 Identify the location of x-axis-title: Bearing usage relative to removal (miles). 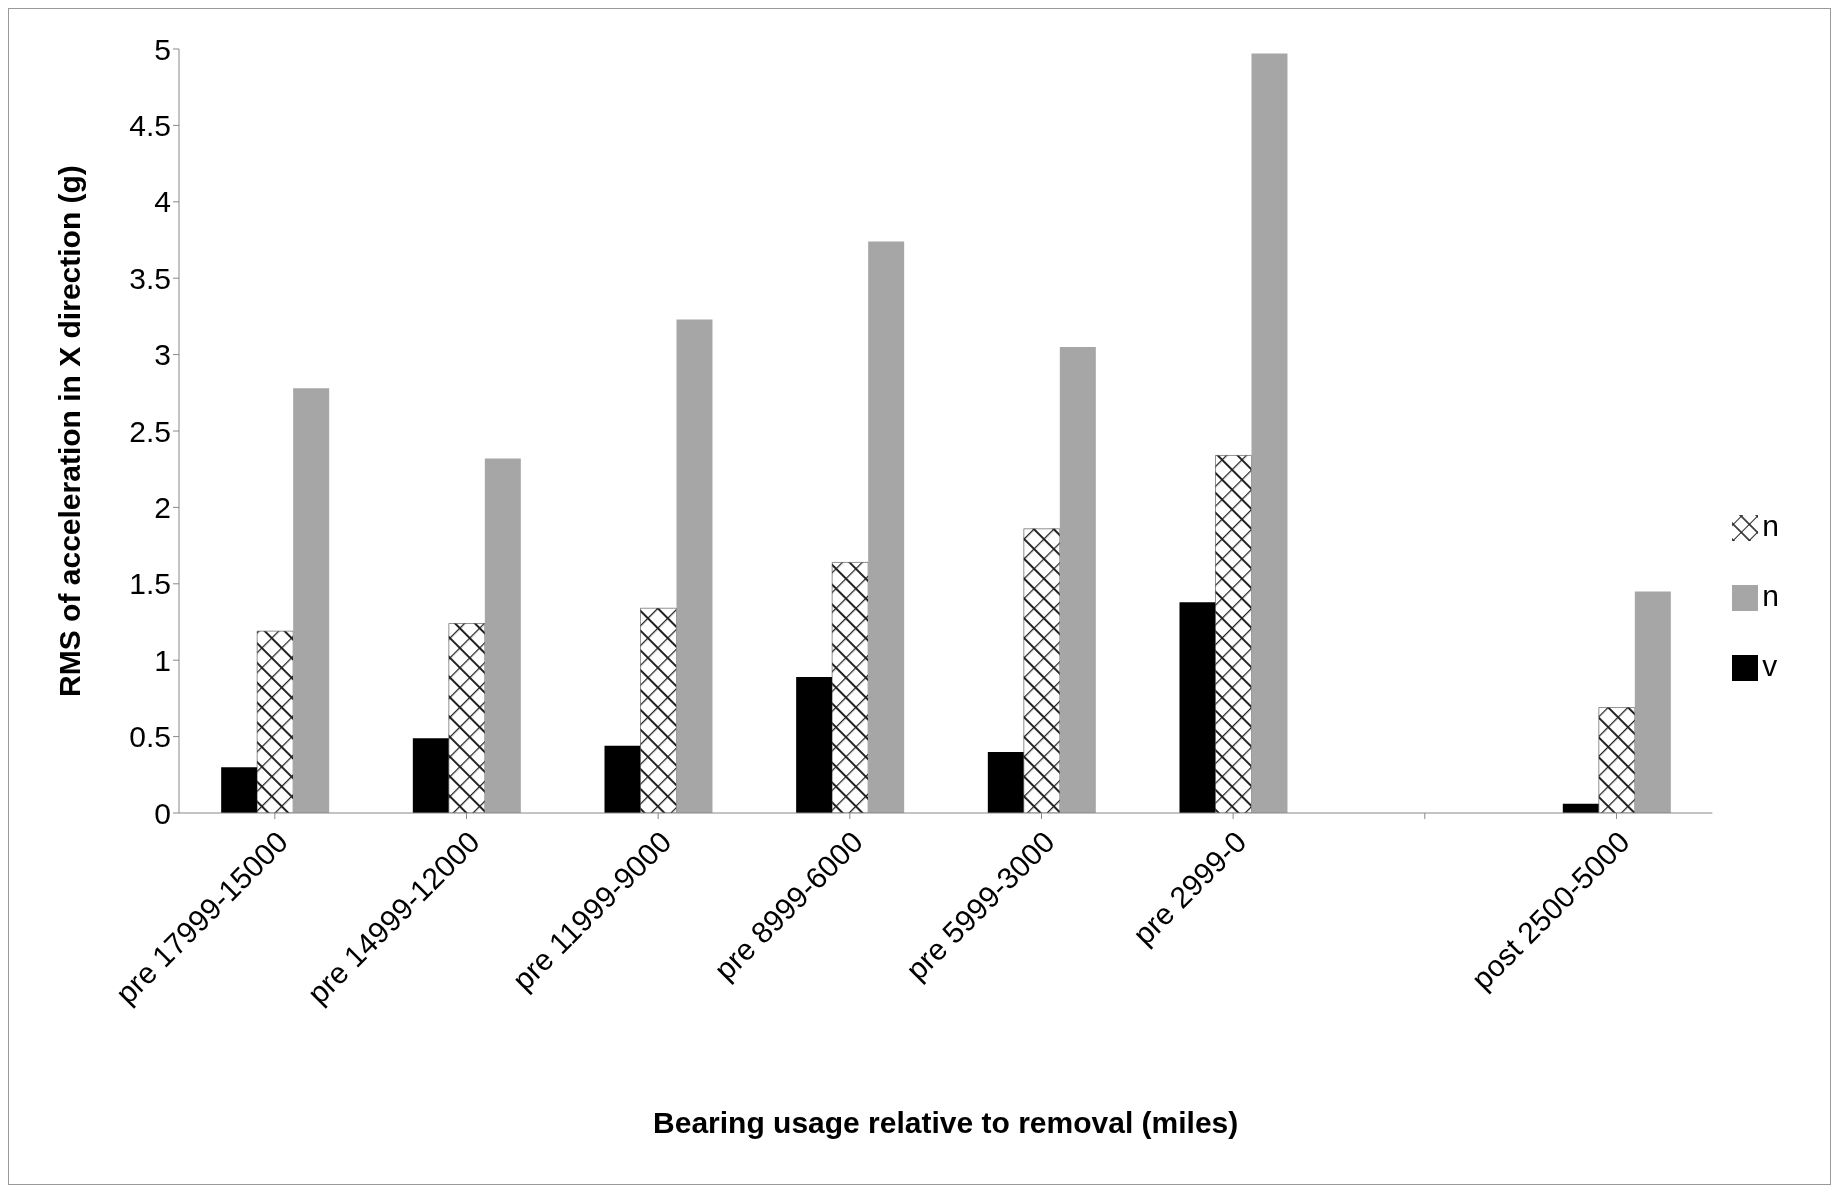
(946, 1122).